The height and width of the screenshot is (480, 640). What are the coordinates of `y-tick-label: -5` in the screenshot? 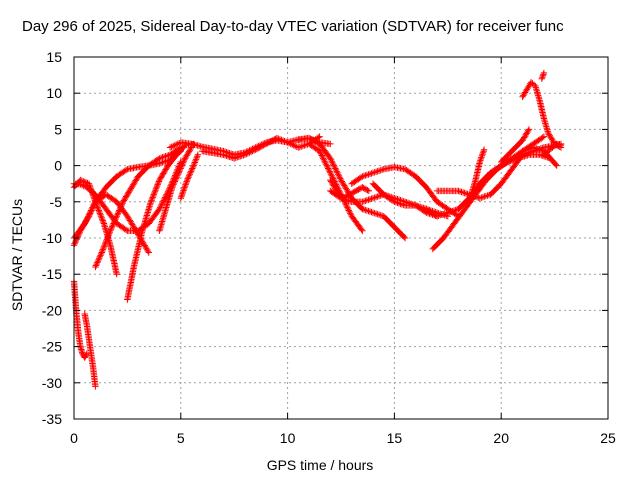 It's located at (56, 202).